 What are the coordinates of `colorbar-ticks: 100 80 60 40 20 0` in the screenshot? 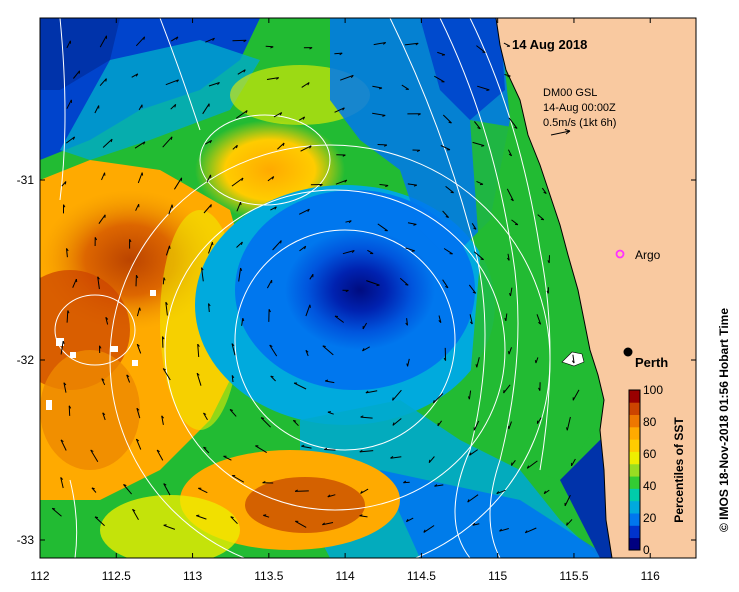 It's located at (653, 470).